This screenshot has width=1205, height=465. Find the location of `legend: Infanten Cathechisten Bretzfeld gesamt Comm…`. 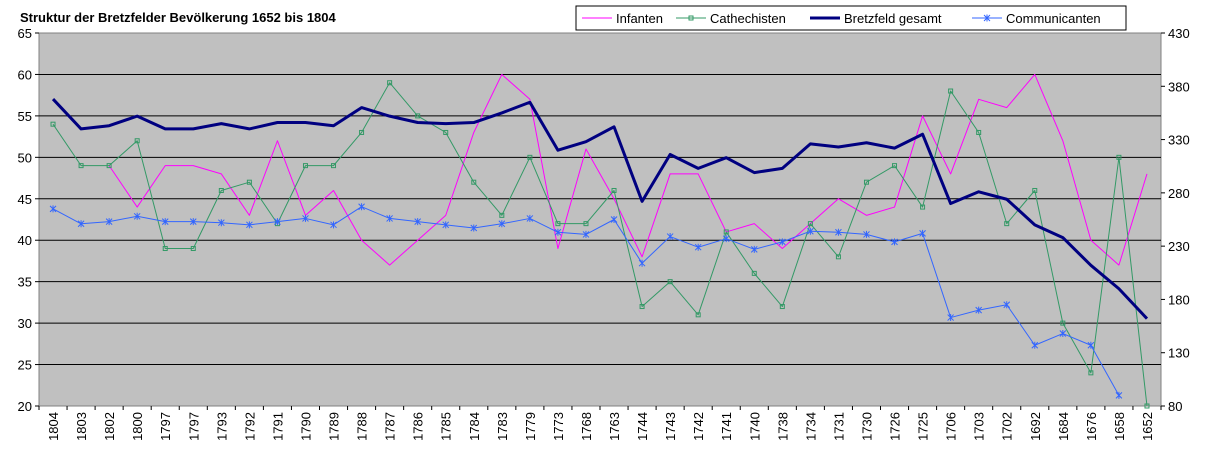

legend: Infanten Cathechisten Bretzfeld gesamt Comm… is located at coordinates (851, 18).